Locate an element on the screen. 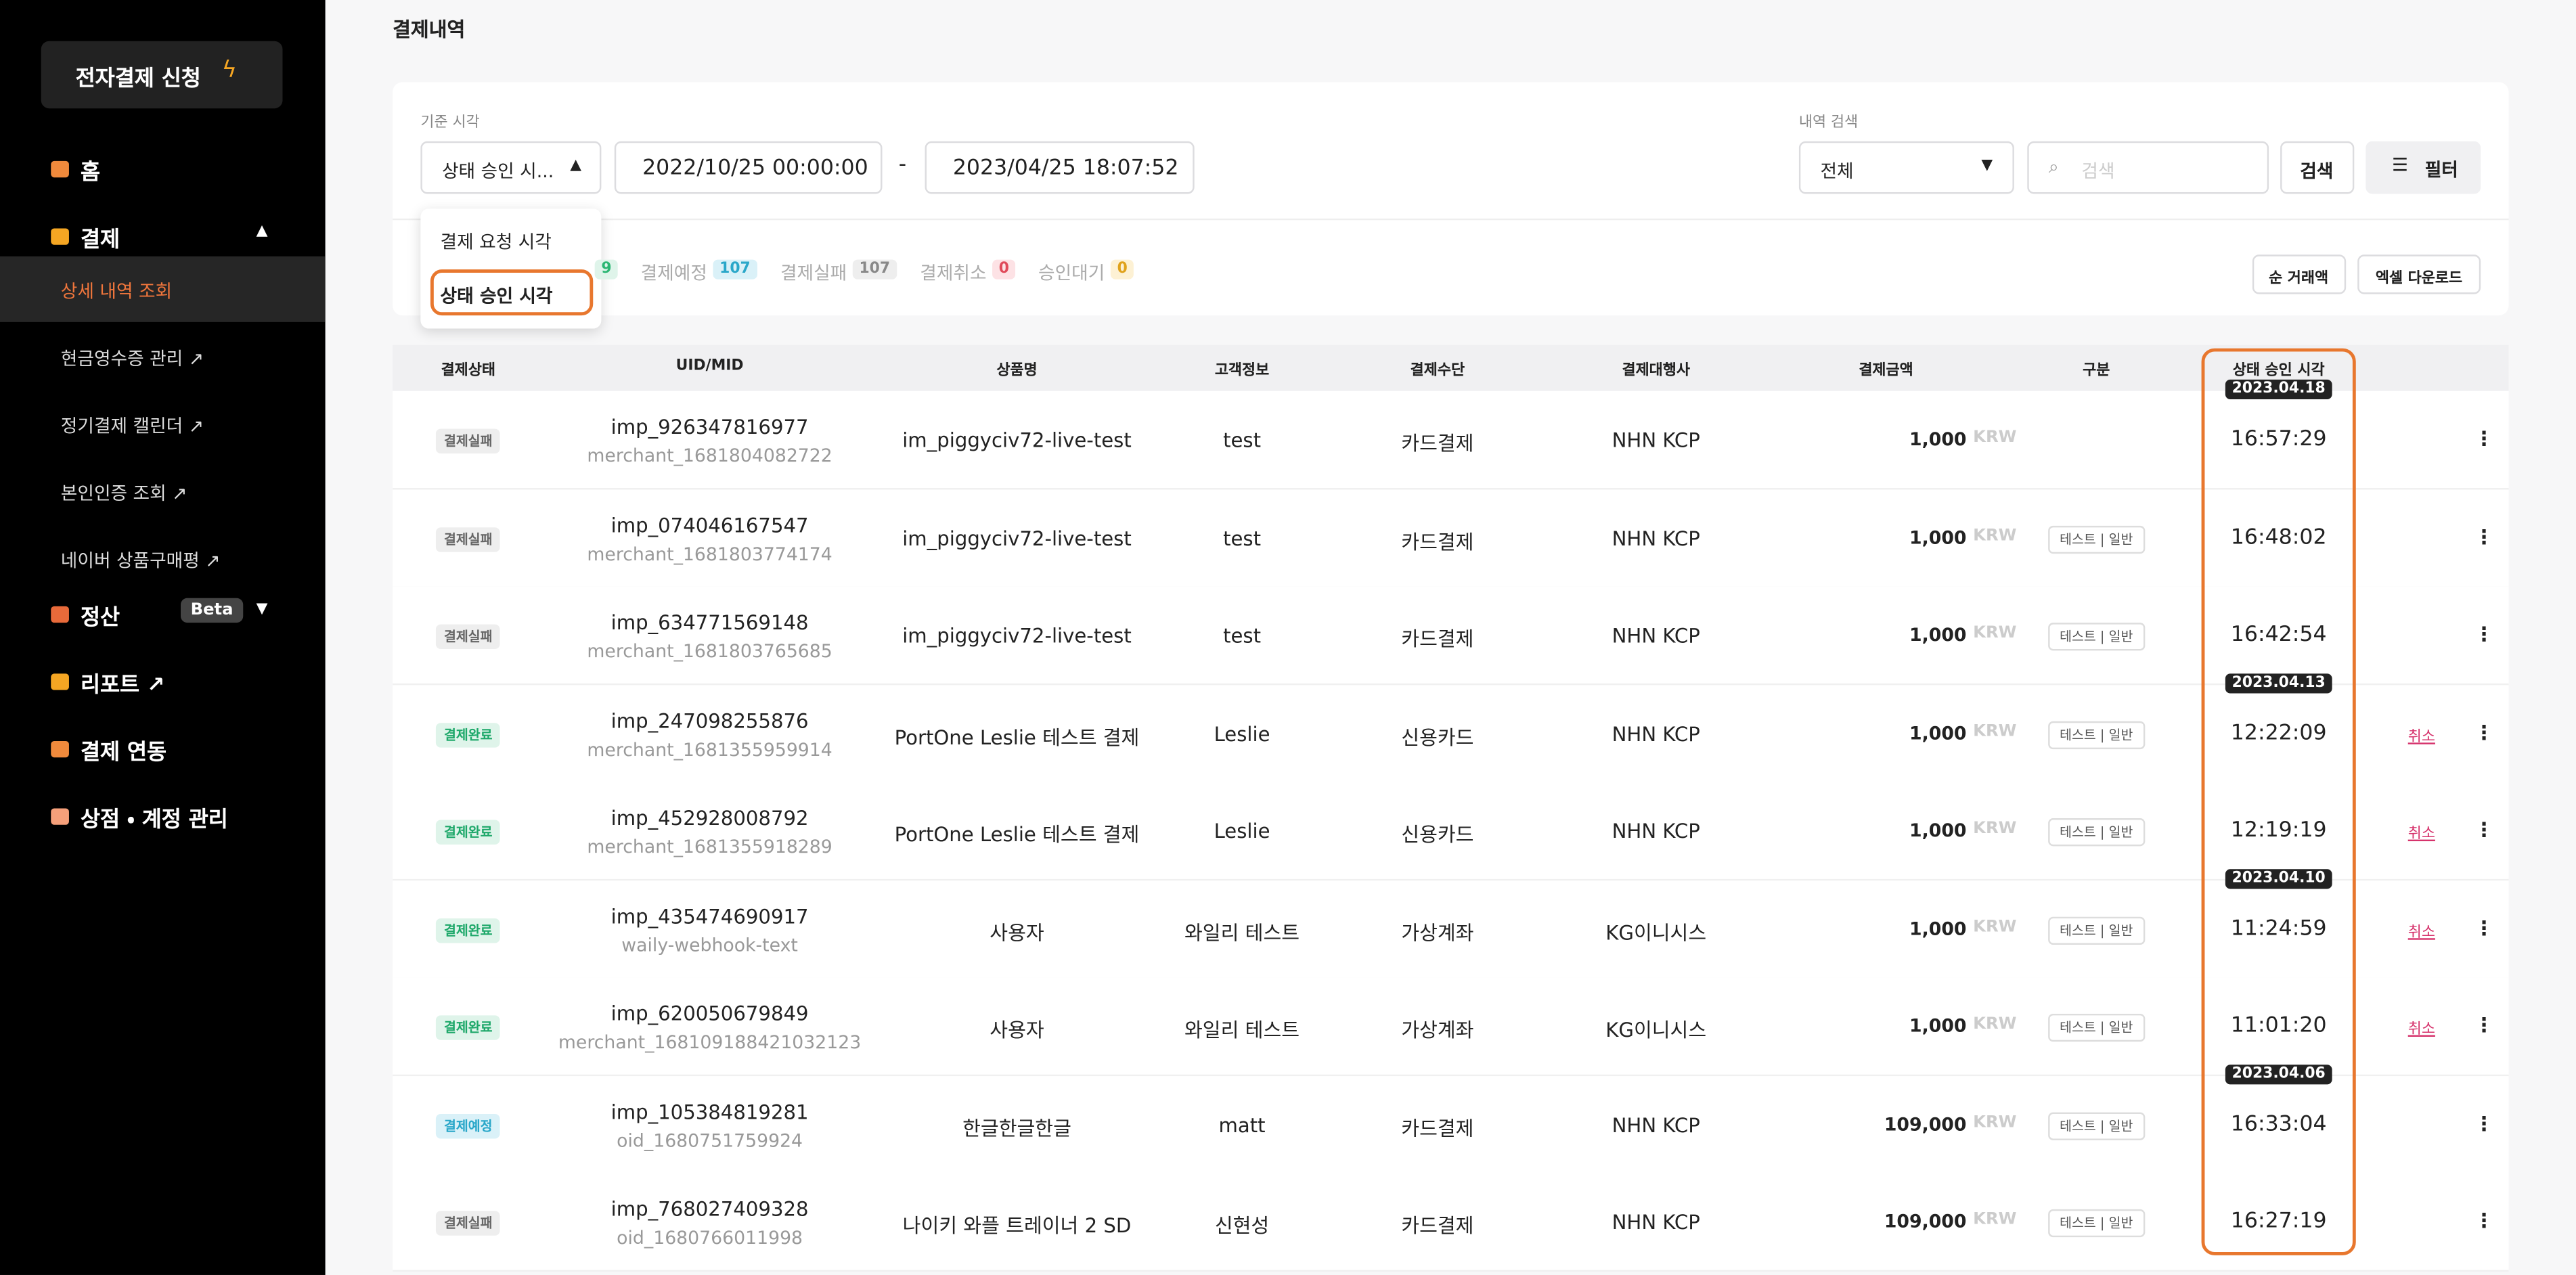 The image size is (2576, 1275). mid: merchant_168109188421032123 is located at coordinates (710, 1042).